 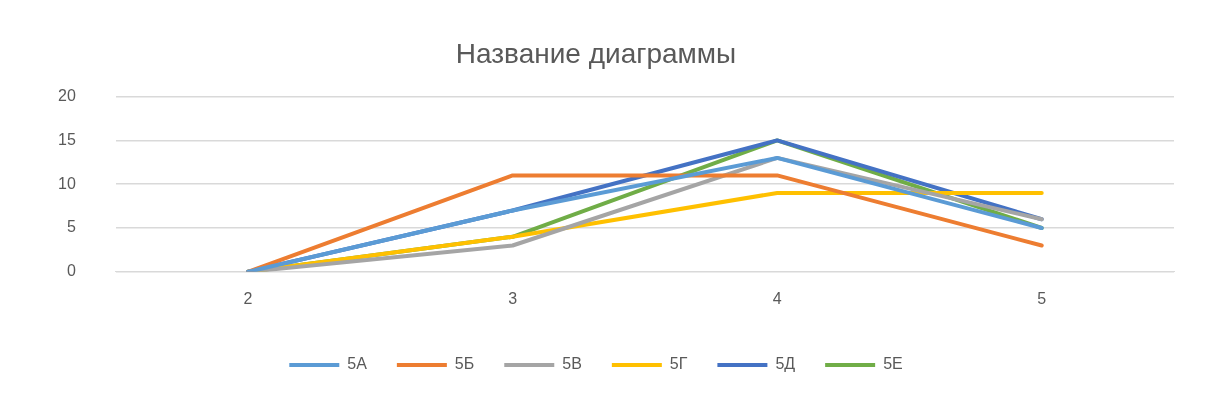 I want to click on legend-label: 5Д, so click(x=785, y=364).